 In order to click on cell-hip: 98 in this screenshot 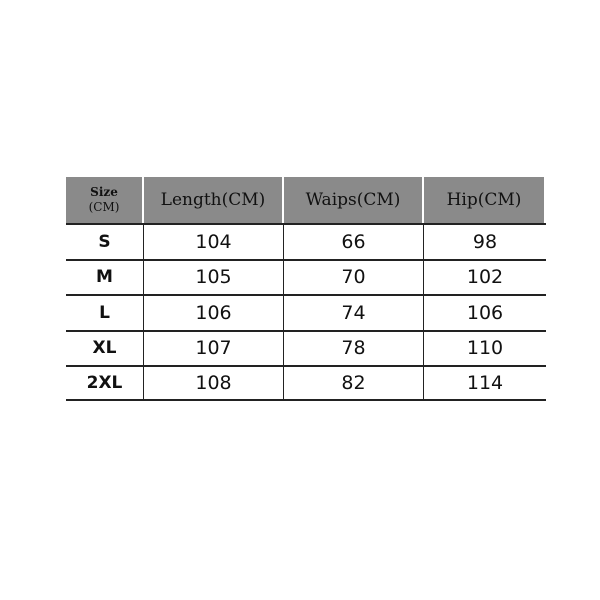, I will do `click(485, 241)`.